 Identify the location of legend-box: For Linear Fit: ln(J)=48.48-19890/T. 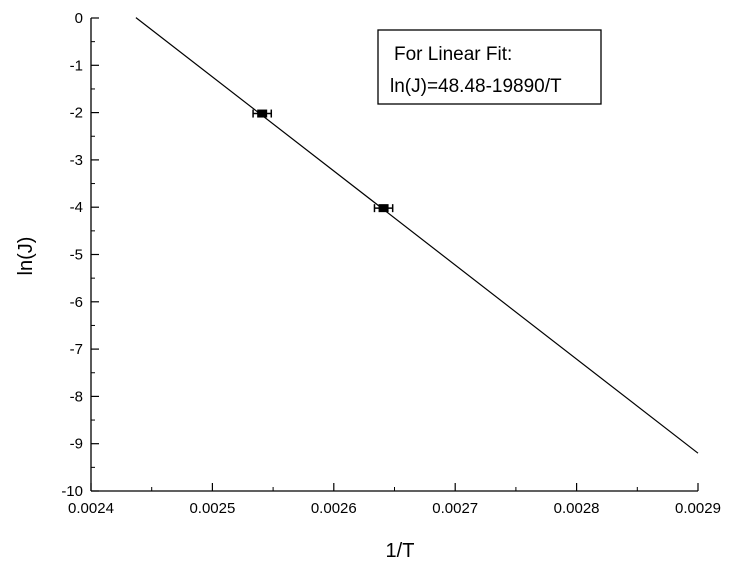
(489, 67).